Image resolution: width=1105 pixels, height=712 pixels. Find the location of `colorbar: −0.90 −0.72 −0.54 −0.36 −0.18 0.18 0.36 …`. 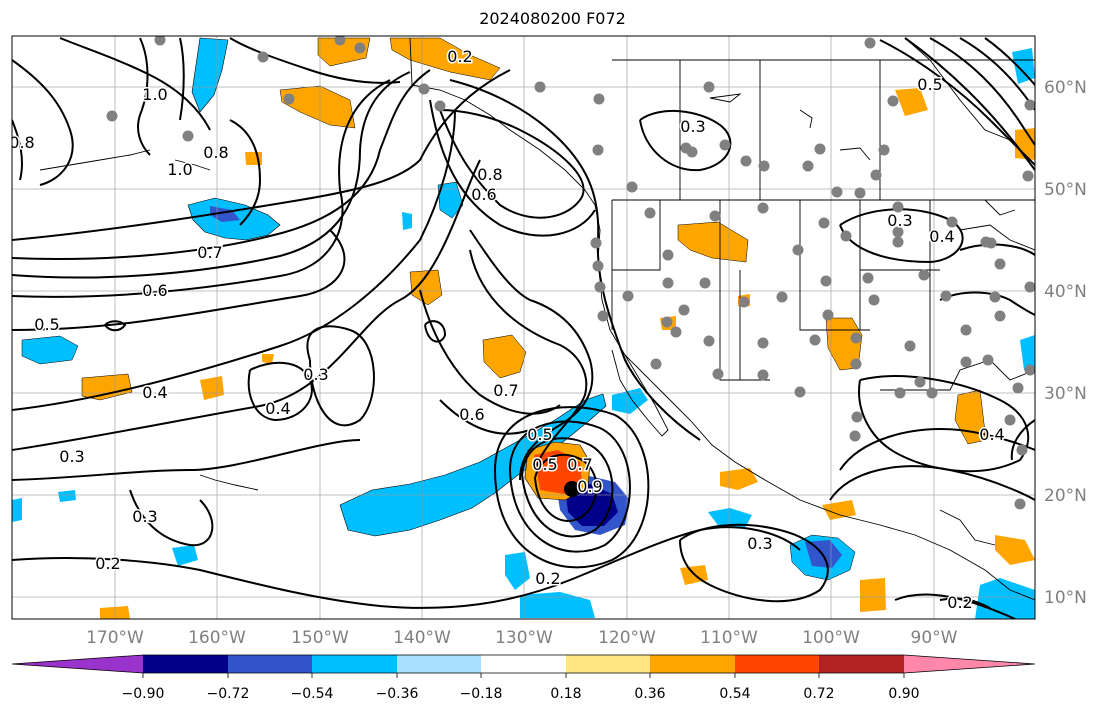

colorbar: −0.90 −0.72 −0.54 −0.36 −0.18 0.18 0.36 … is located at coordinates (523, 678).